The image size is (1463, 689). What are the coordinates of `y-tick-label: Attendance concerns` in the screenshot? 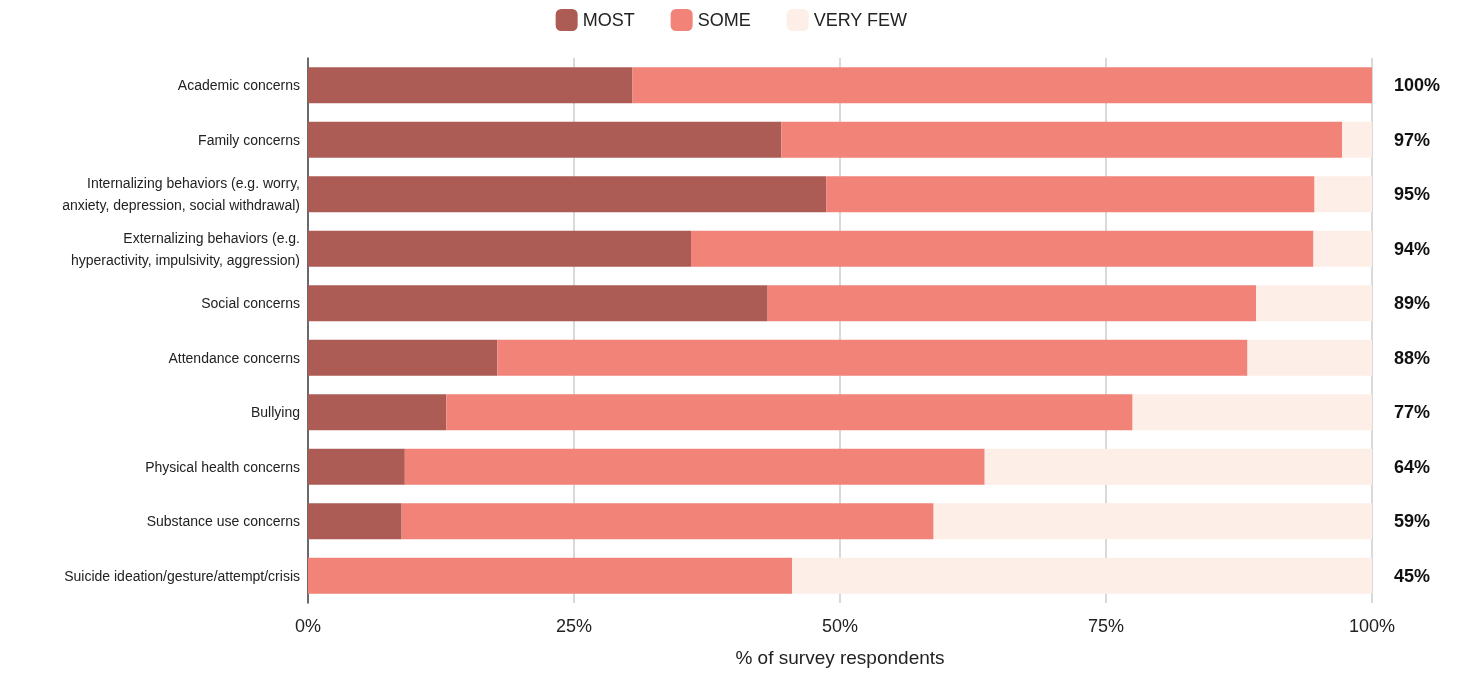 It's located at (234, 357).